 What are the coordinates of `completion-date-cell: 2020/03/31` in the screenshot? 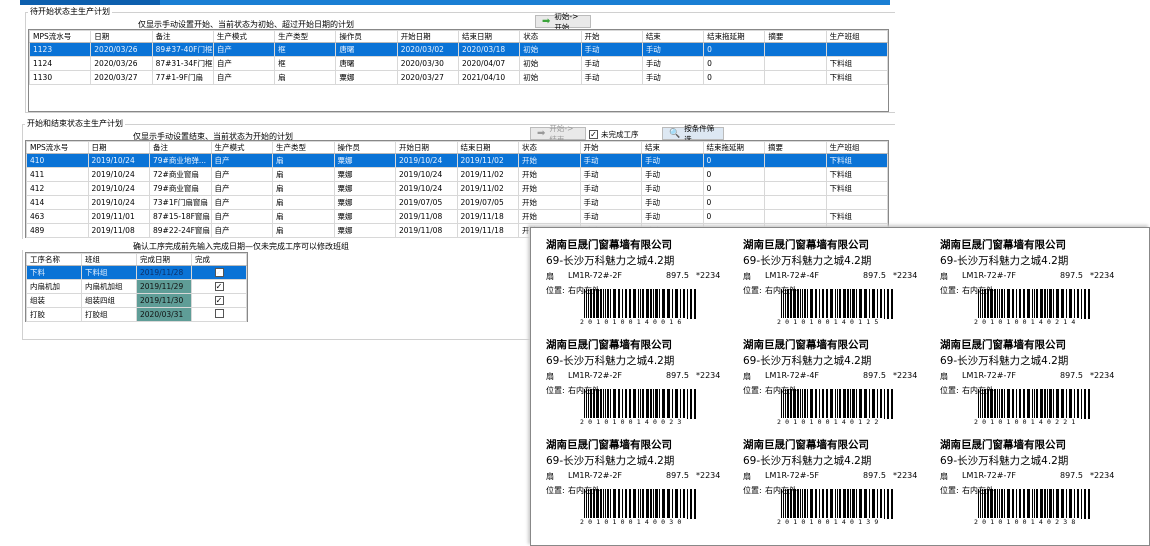 It's located at (164, 314).